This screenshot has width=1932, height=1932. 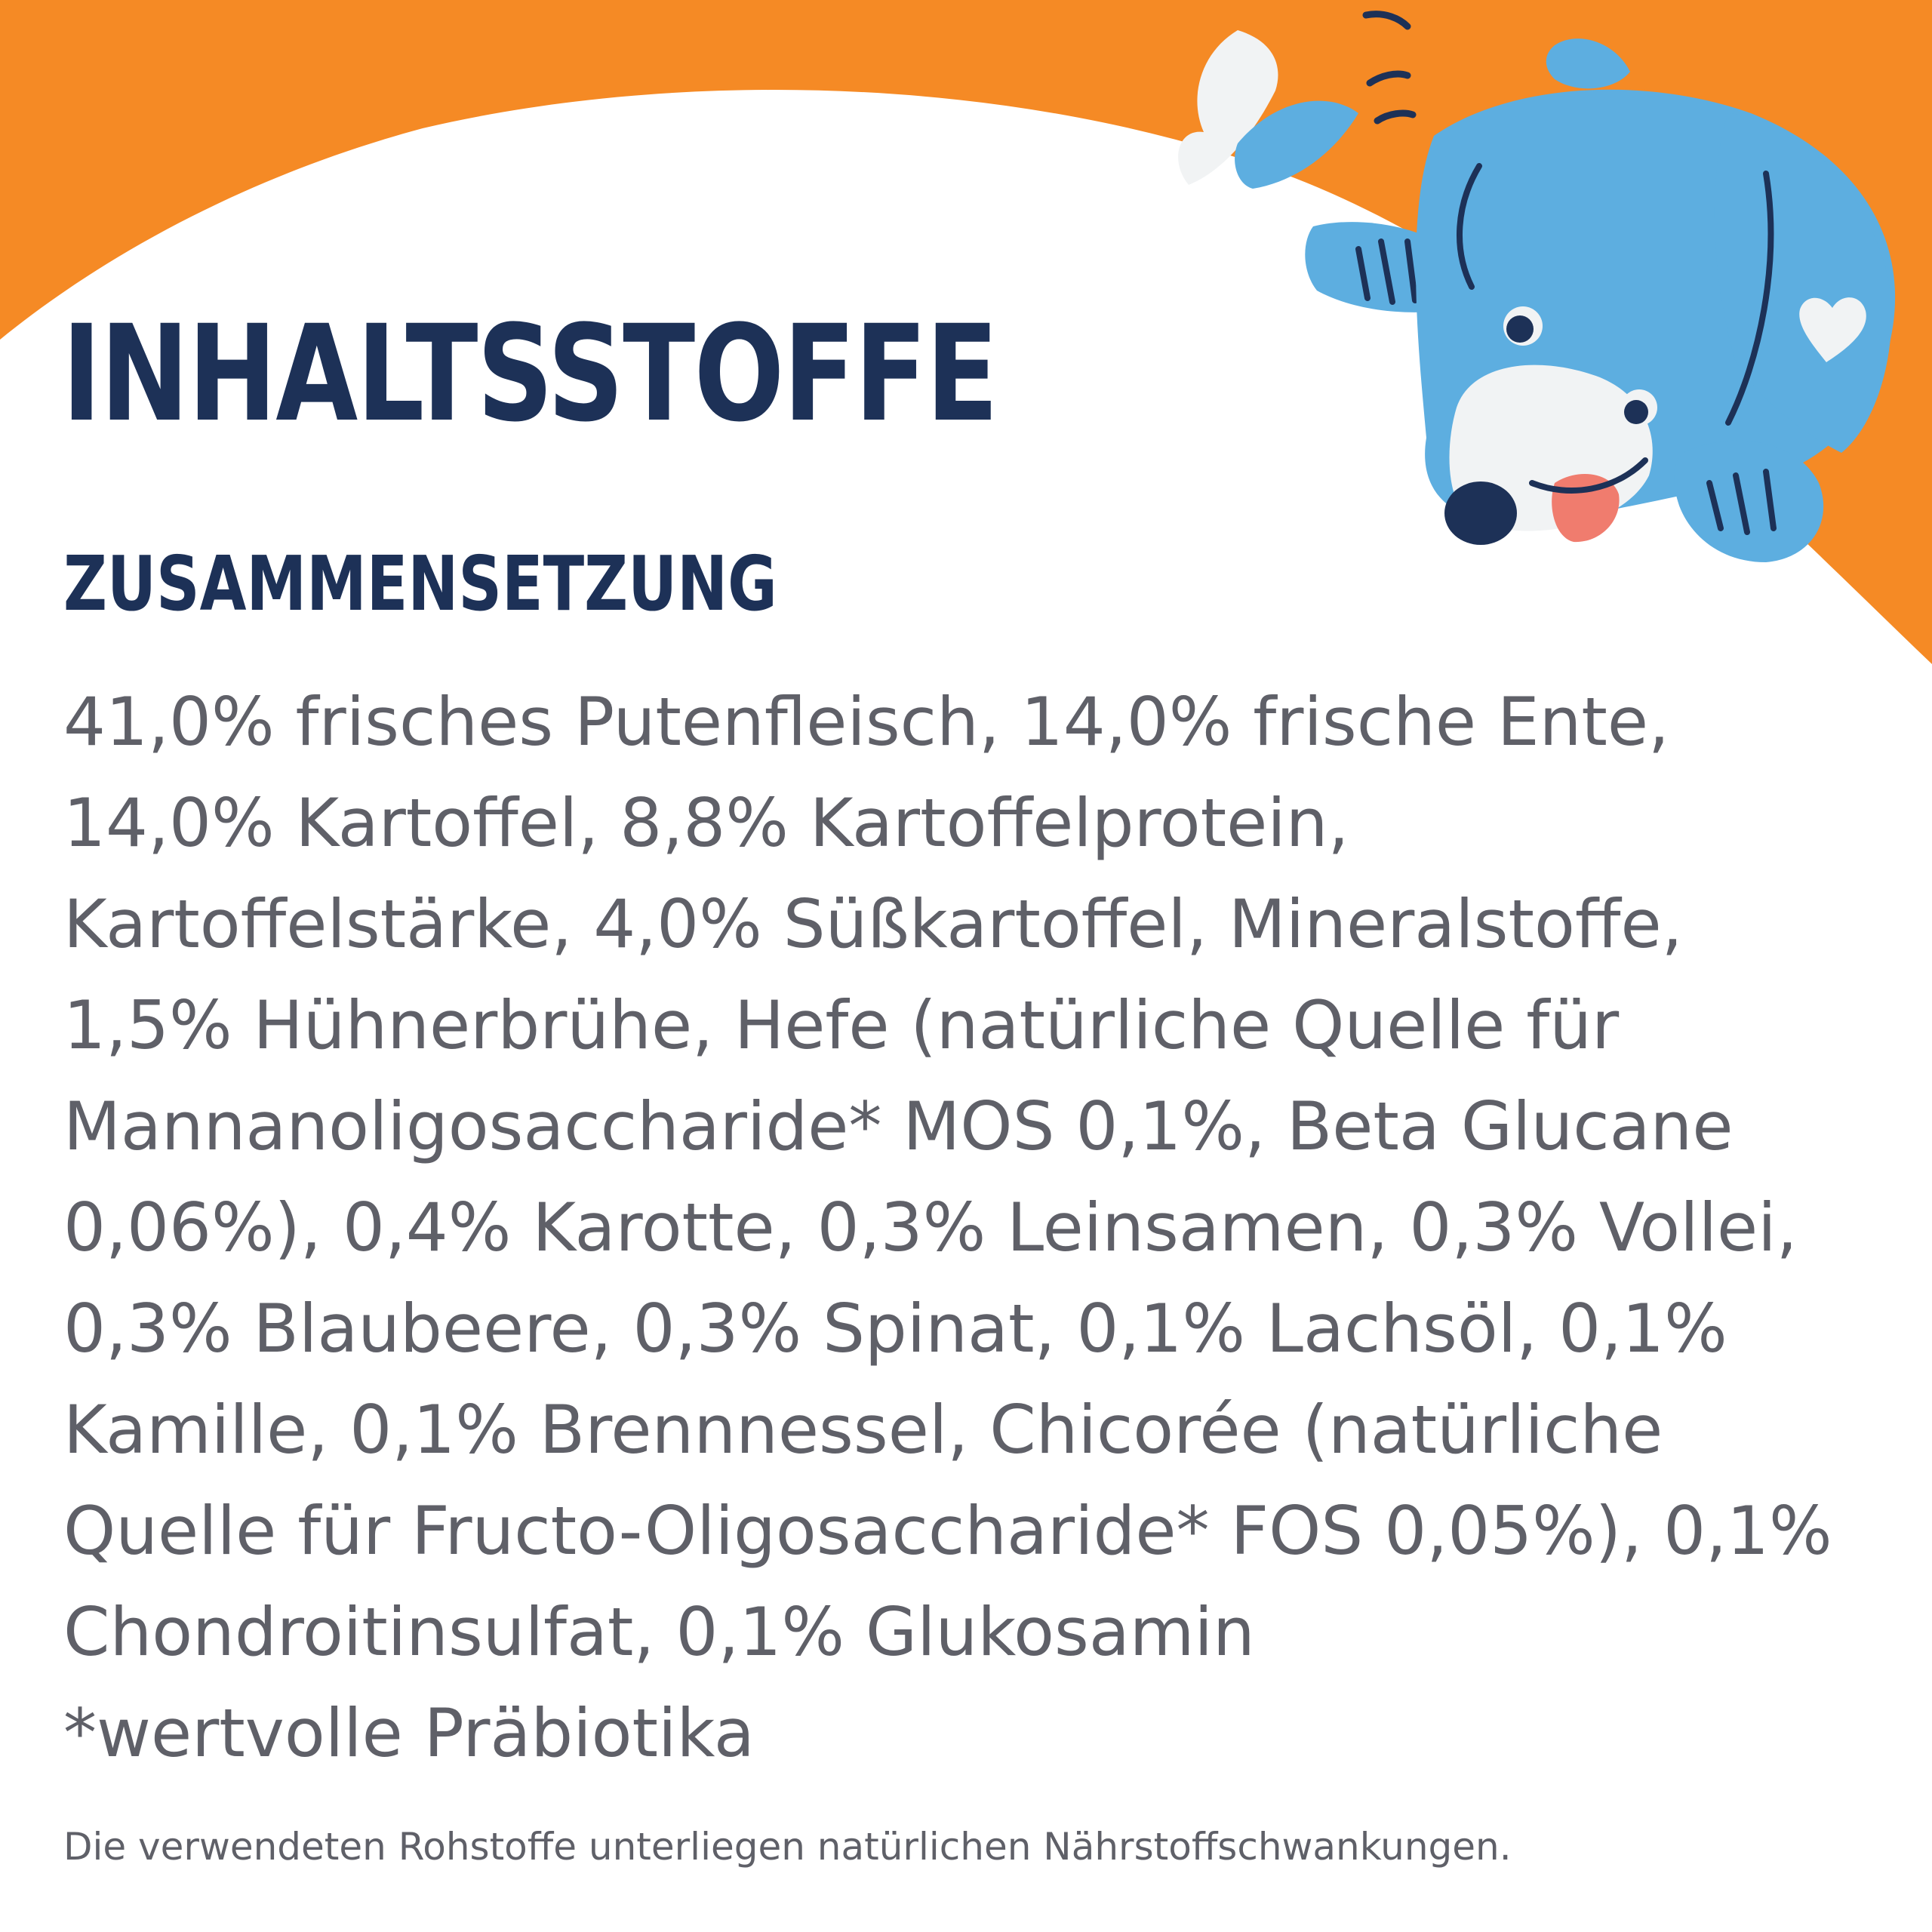 What do you see at coordinates (420, 584) in the screenshot?
I see `section-subtitle: ZUSAMMENSETZUNG` at bounding box center [420, 584].